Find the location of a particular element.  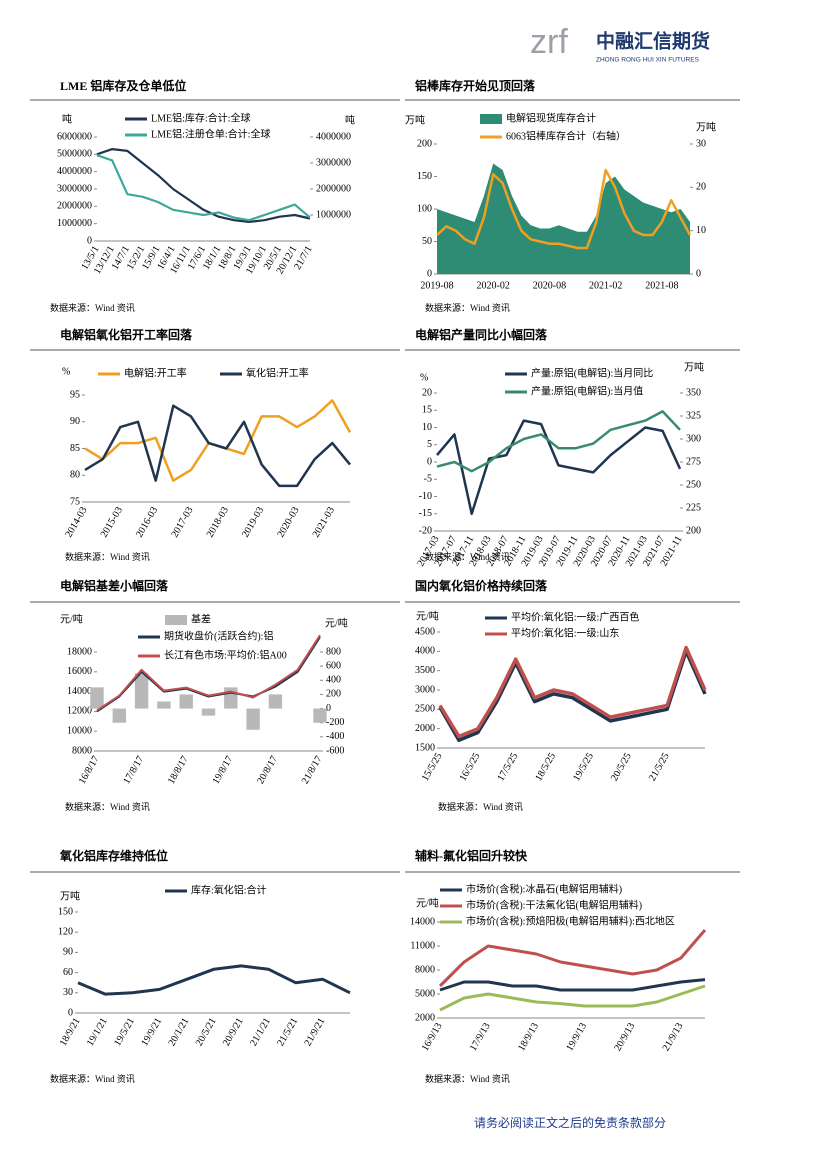

y2-tick-label: -200 is located at coordinates (335, 722).